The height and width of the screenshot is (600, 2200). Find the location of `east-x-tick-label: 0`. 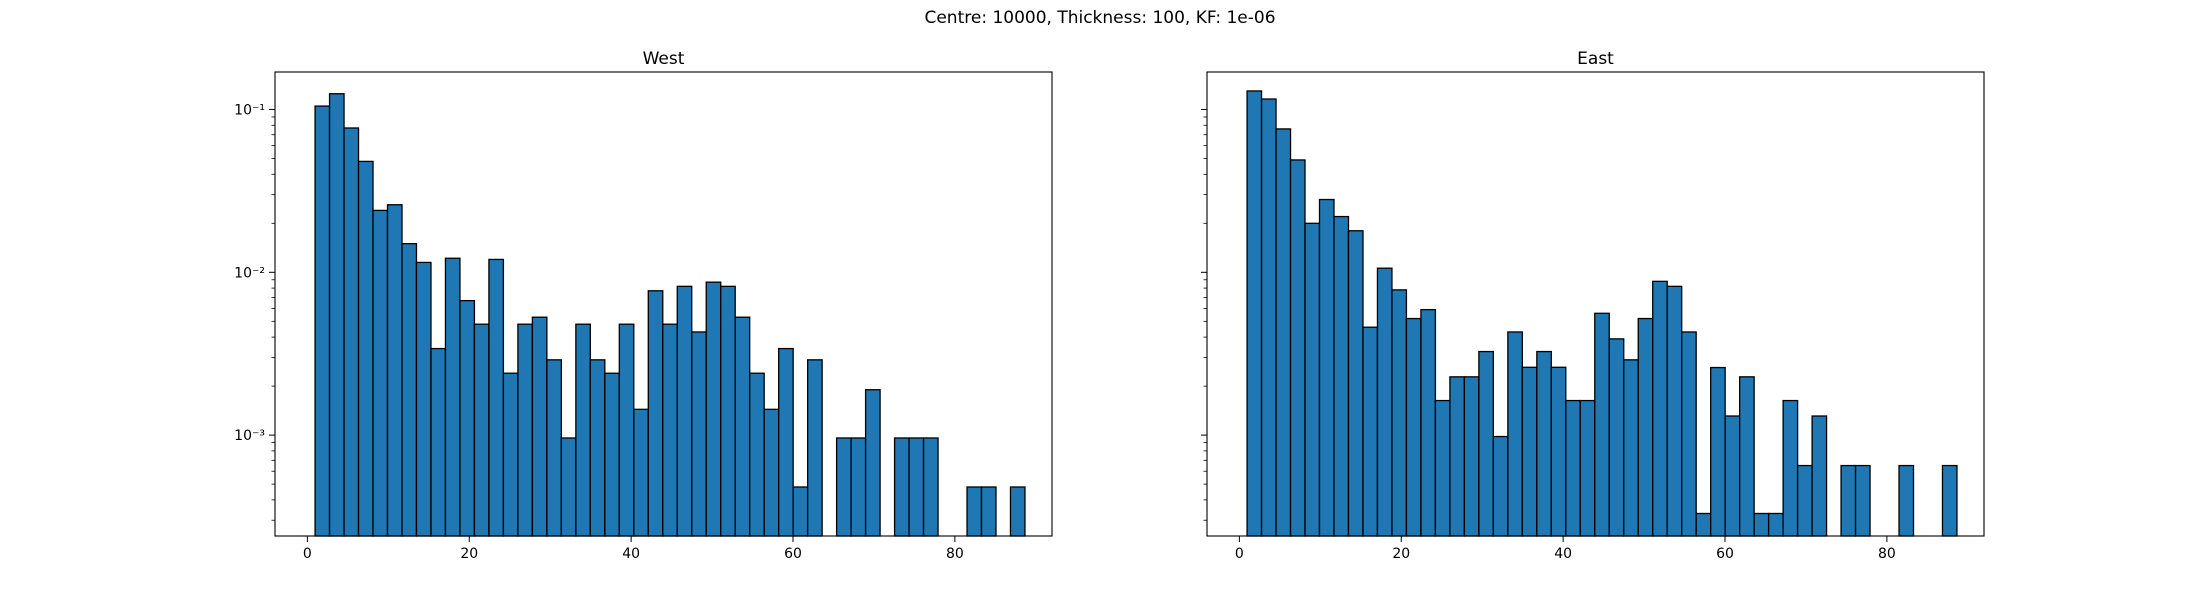

east-x-tick-label: 0 is located at coordinates (1239, 554).